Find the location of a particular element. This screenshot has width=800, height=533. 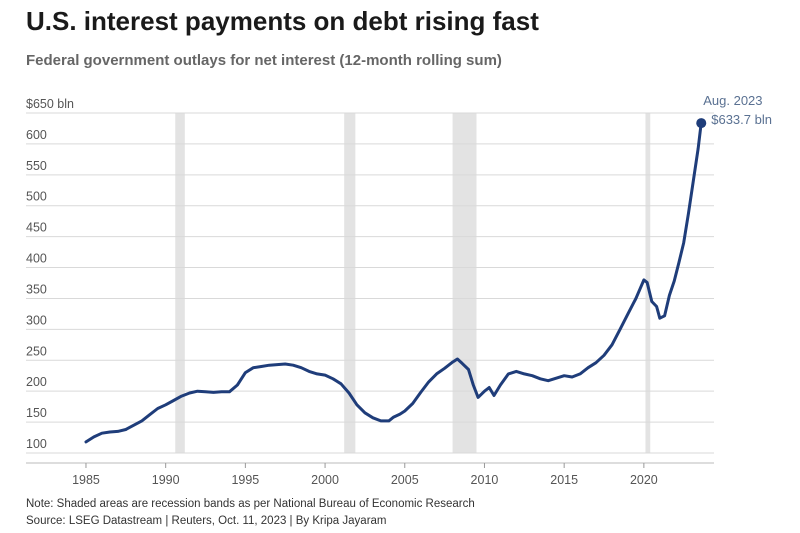

x-tick-label-2005: 2005 is located at coordinates (405, 480).